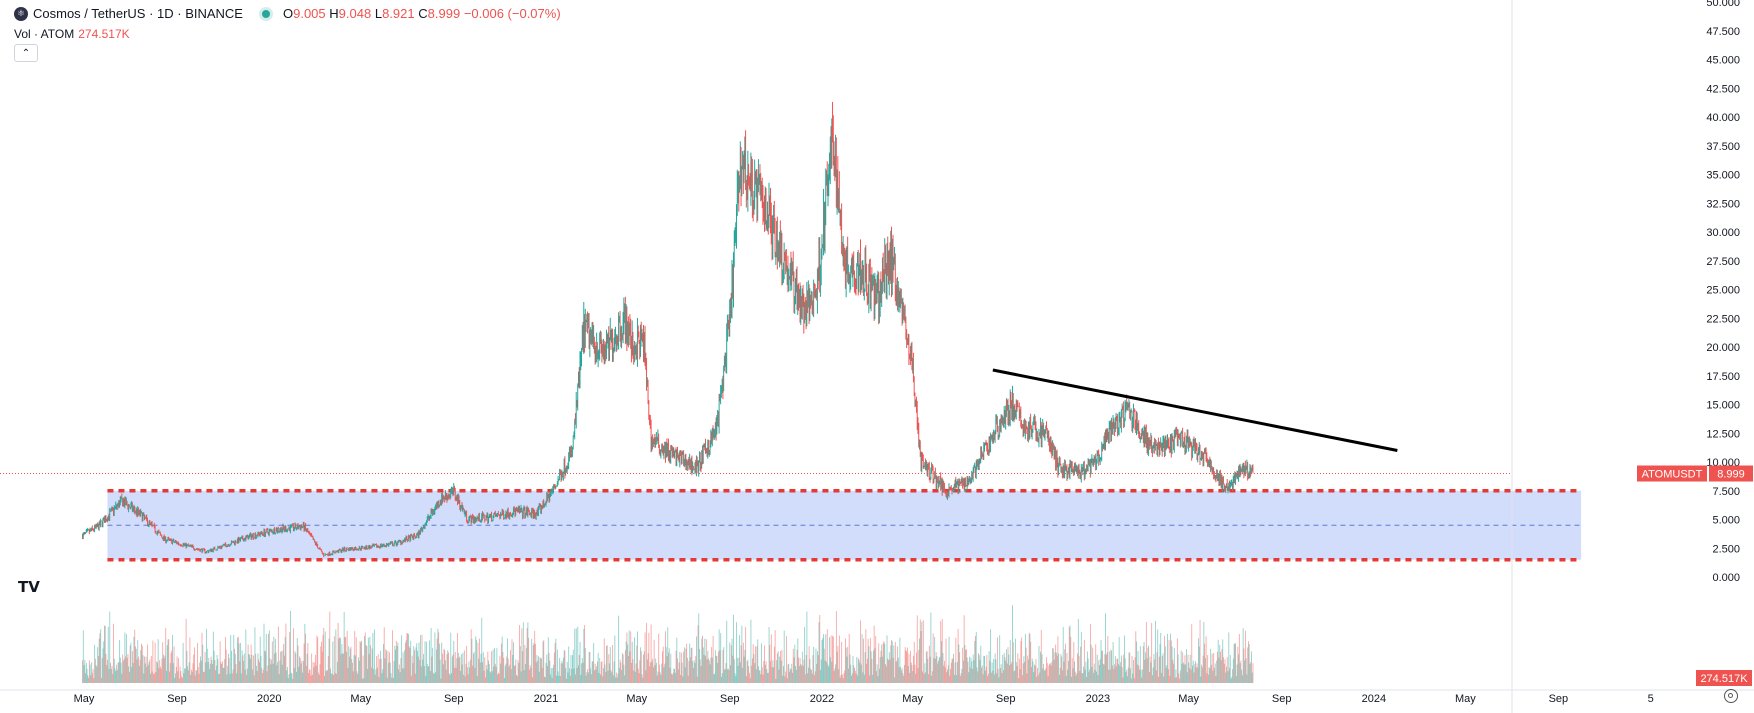 The image size is (1754, 713). Describe the element at coordinates (398, 13) in the screenshot. I see `low-value: 8.921` at that location.